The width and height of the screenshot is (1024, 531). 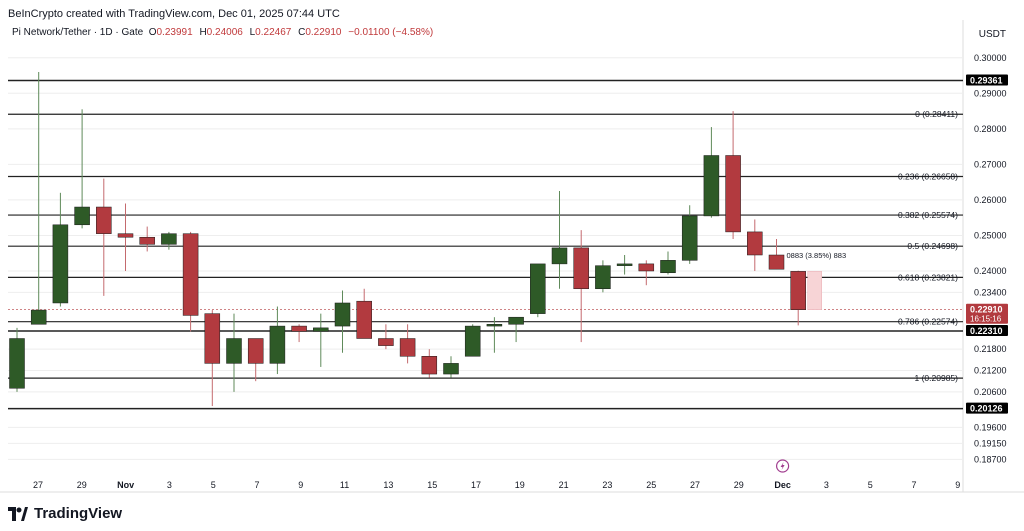 I want to click on fib-level-label: 0.382 (0.25574), so click(x=928, y=215).